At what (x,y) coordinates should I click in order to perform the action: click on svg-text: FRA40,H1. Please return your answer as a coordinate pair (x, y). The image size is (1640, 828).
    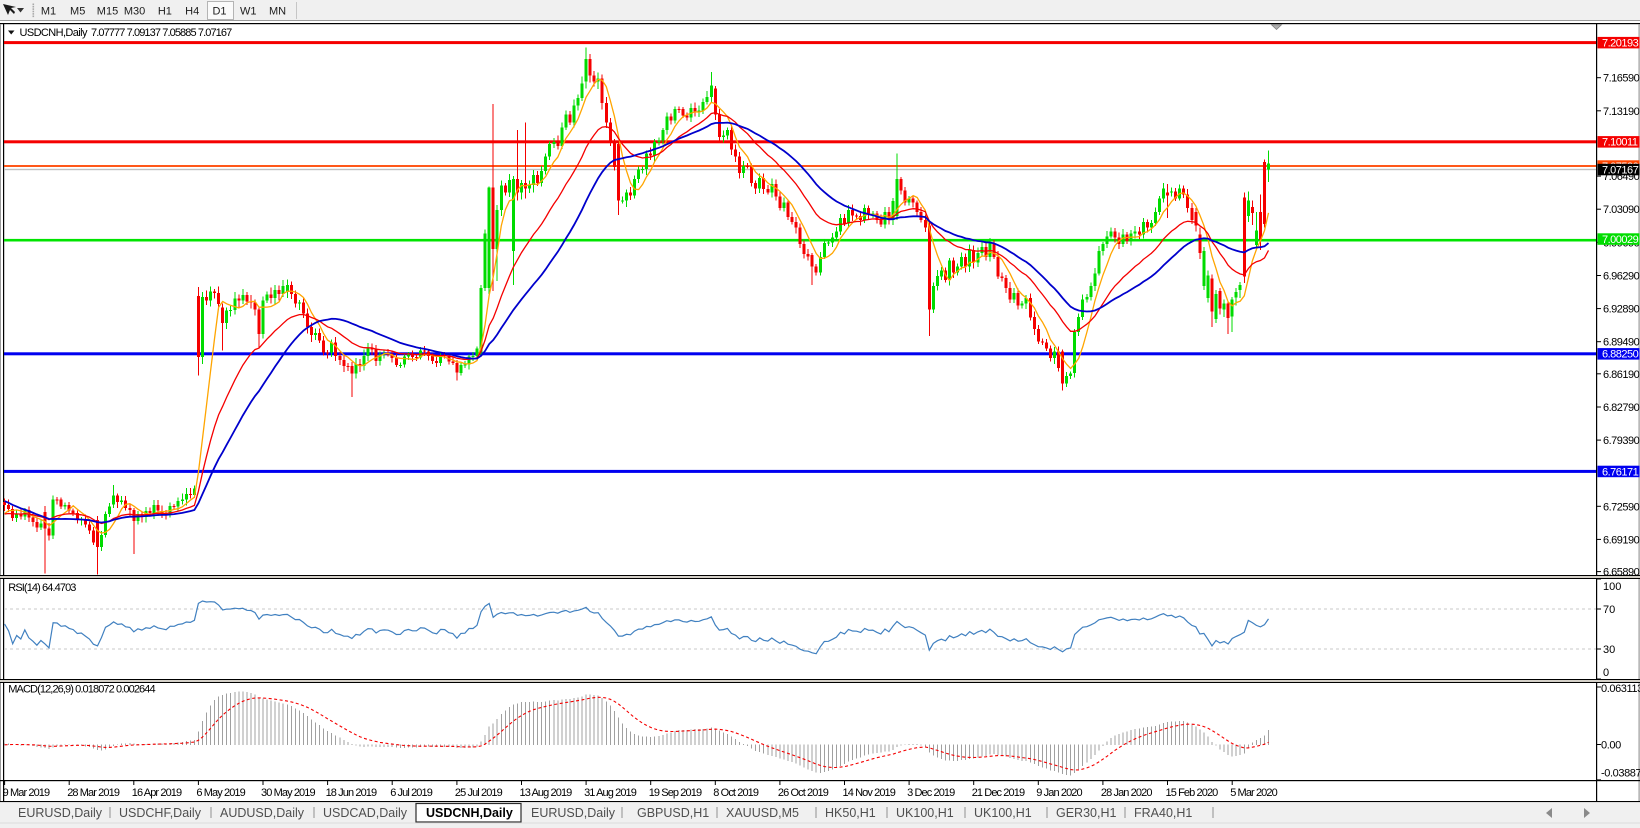
    Looking at the image, I should click on (1163, 813).